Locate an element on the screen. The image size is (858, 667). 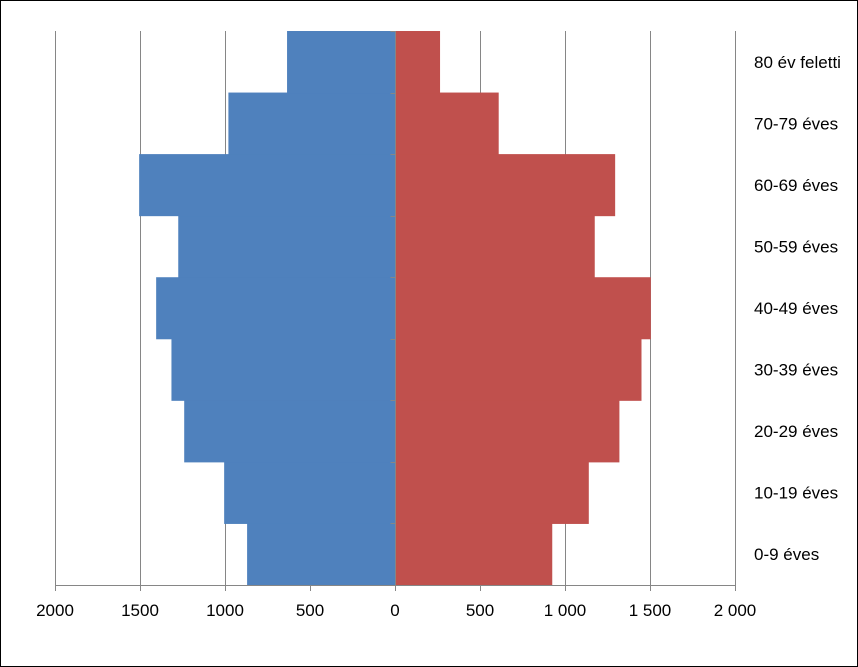
x-tick-label: 1 000 is located at coordinates (565, 610).